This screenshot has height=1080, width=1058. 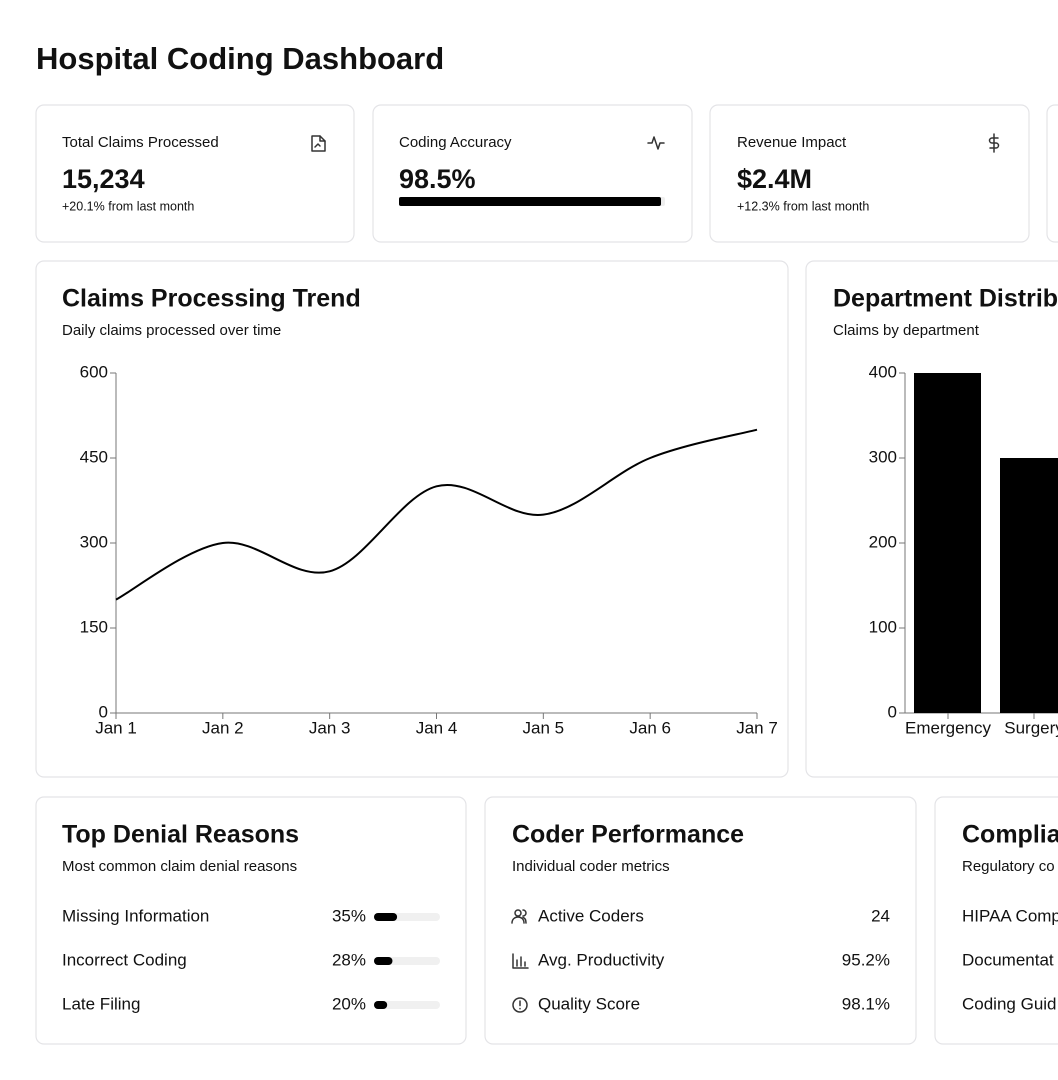 I want to click on denial-value: 35%, so click(x=349, y=915).